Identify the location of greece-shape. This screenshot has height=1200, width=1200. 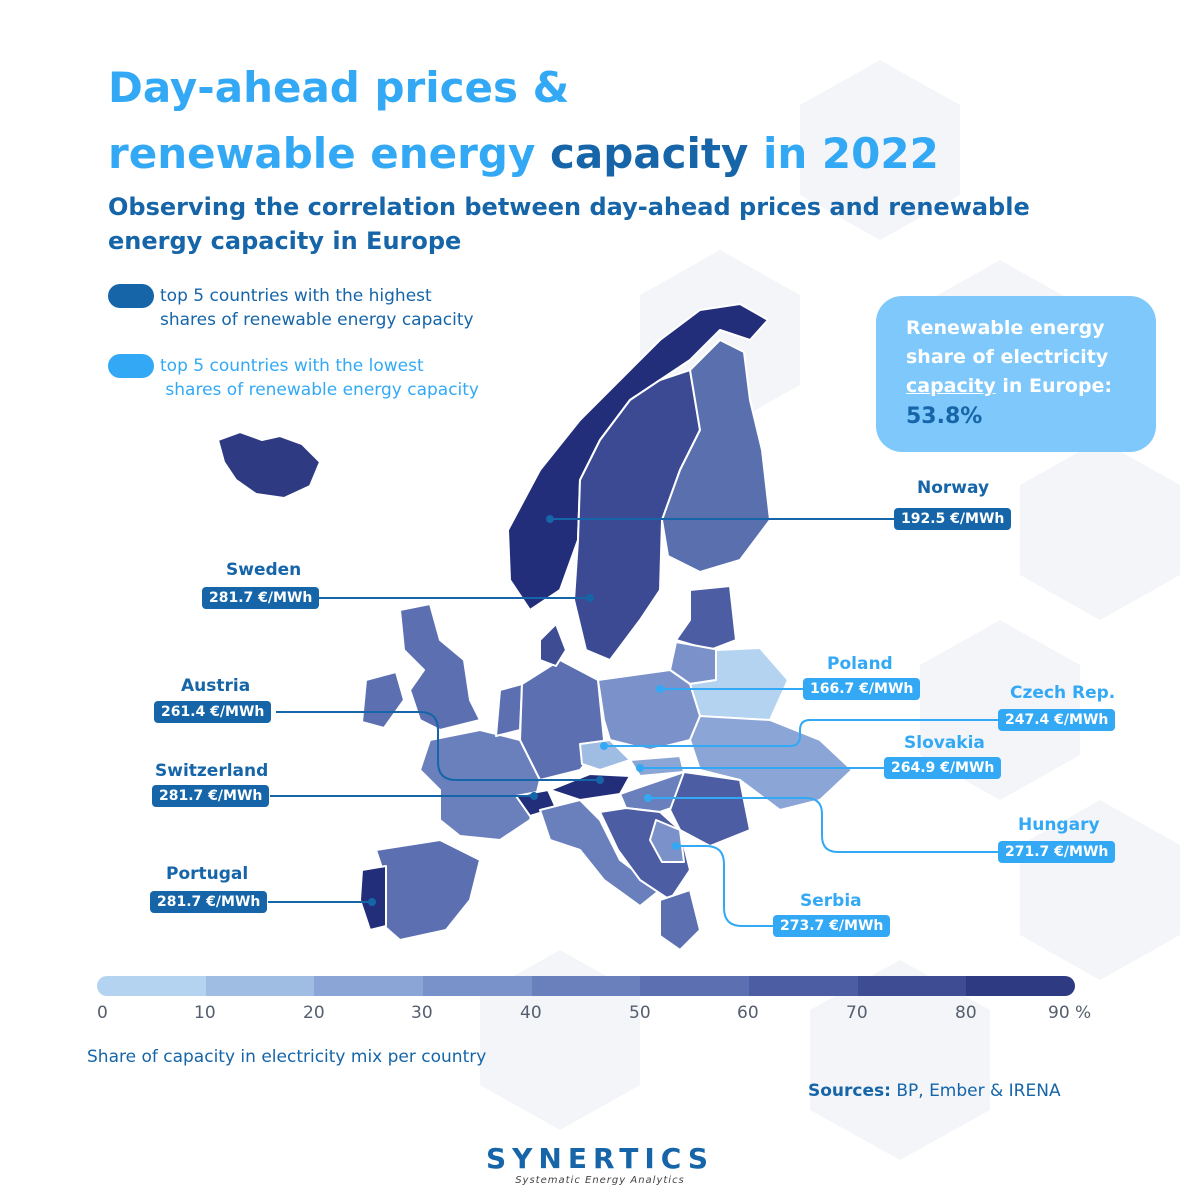
(680, 920).